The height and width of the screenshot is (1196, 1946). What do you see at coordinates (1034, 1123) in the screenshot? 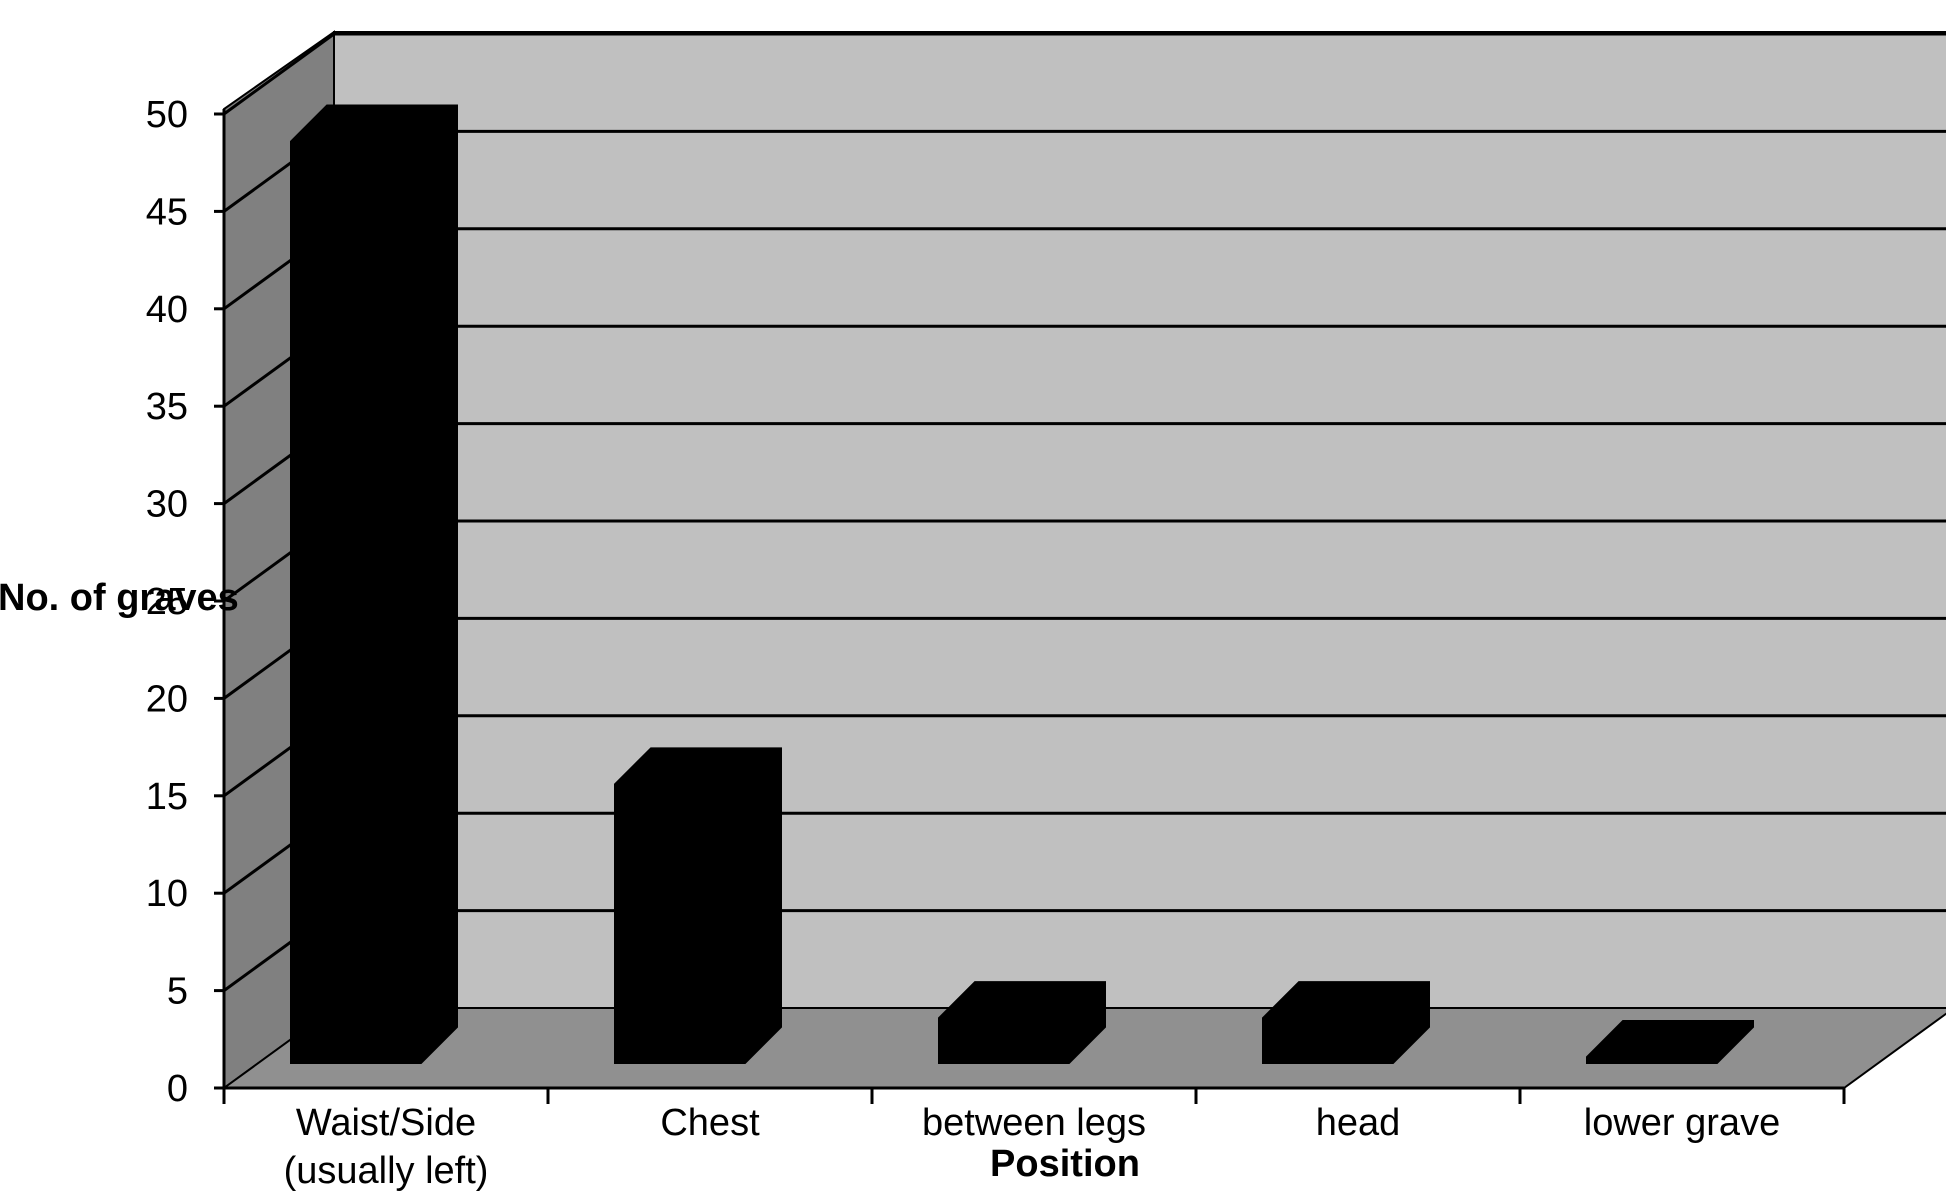
I see `x-category-label: between legs` at bounding box center [1034, 1123].